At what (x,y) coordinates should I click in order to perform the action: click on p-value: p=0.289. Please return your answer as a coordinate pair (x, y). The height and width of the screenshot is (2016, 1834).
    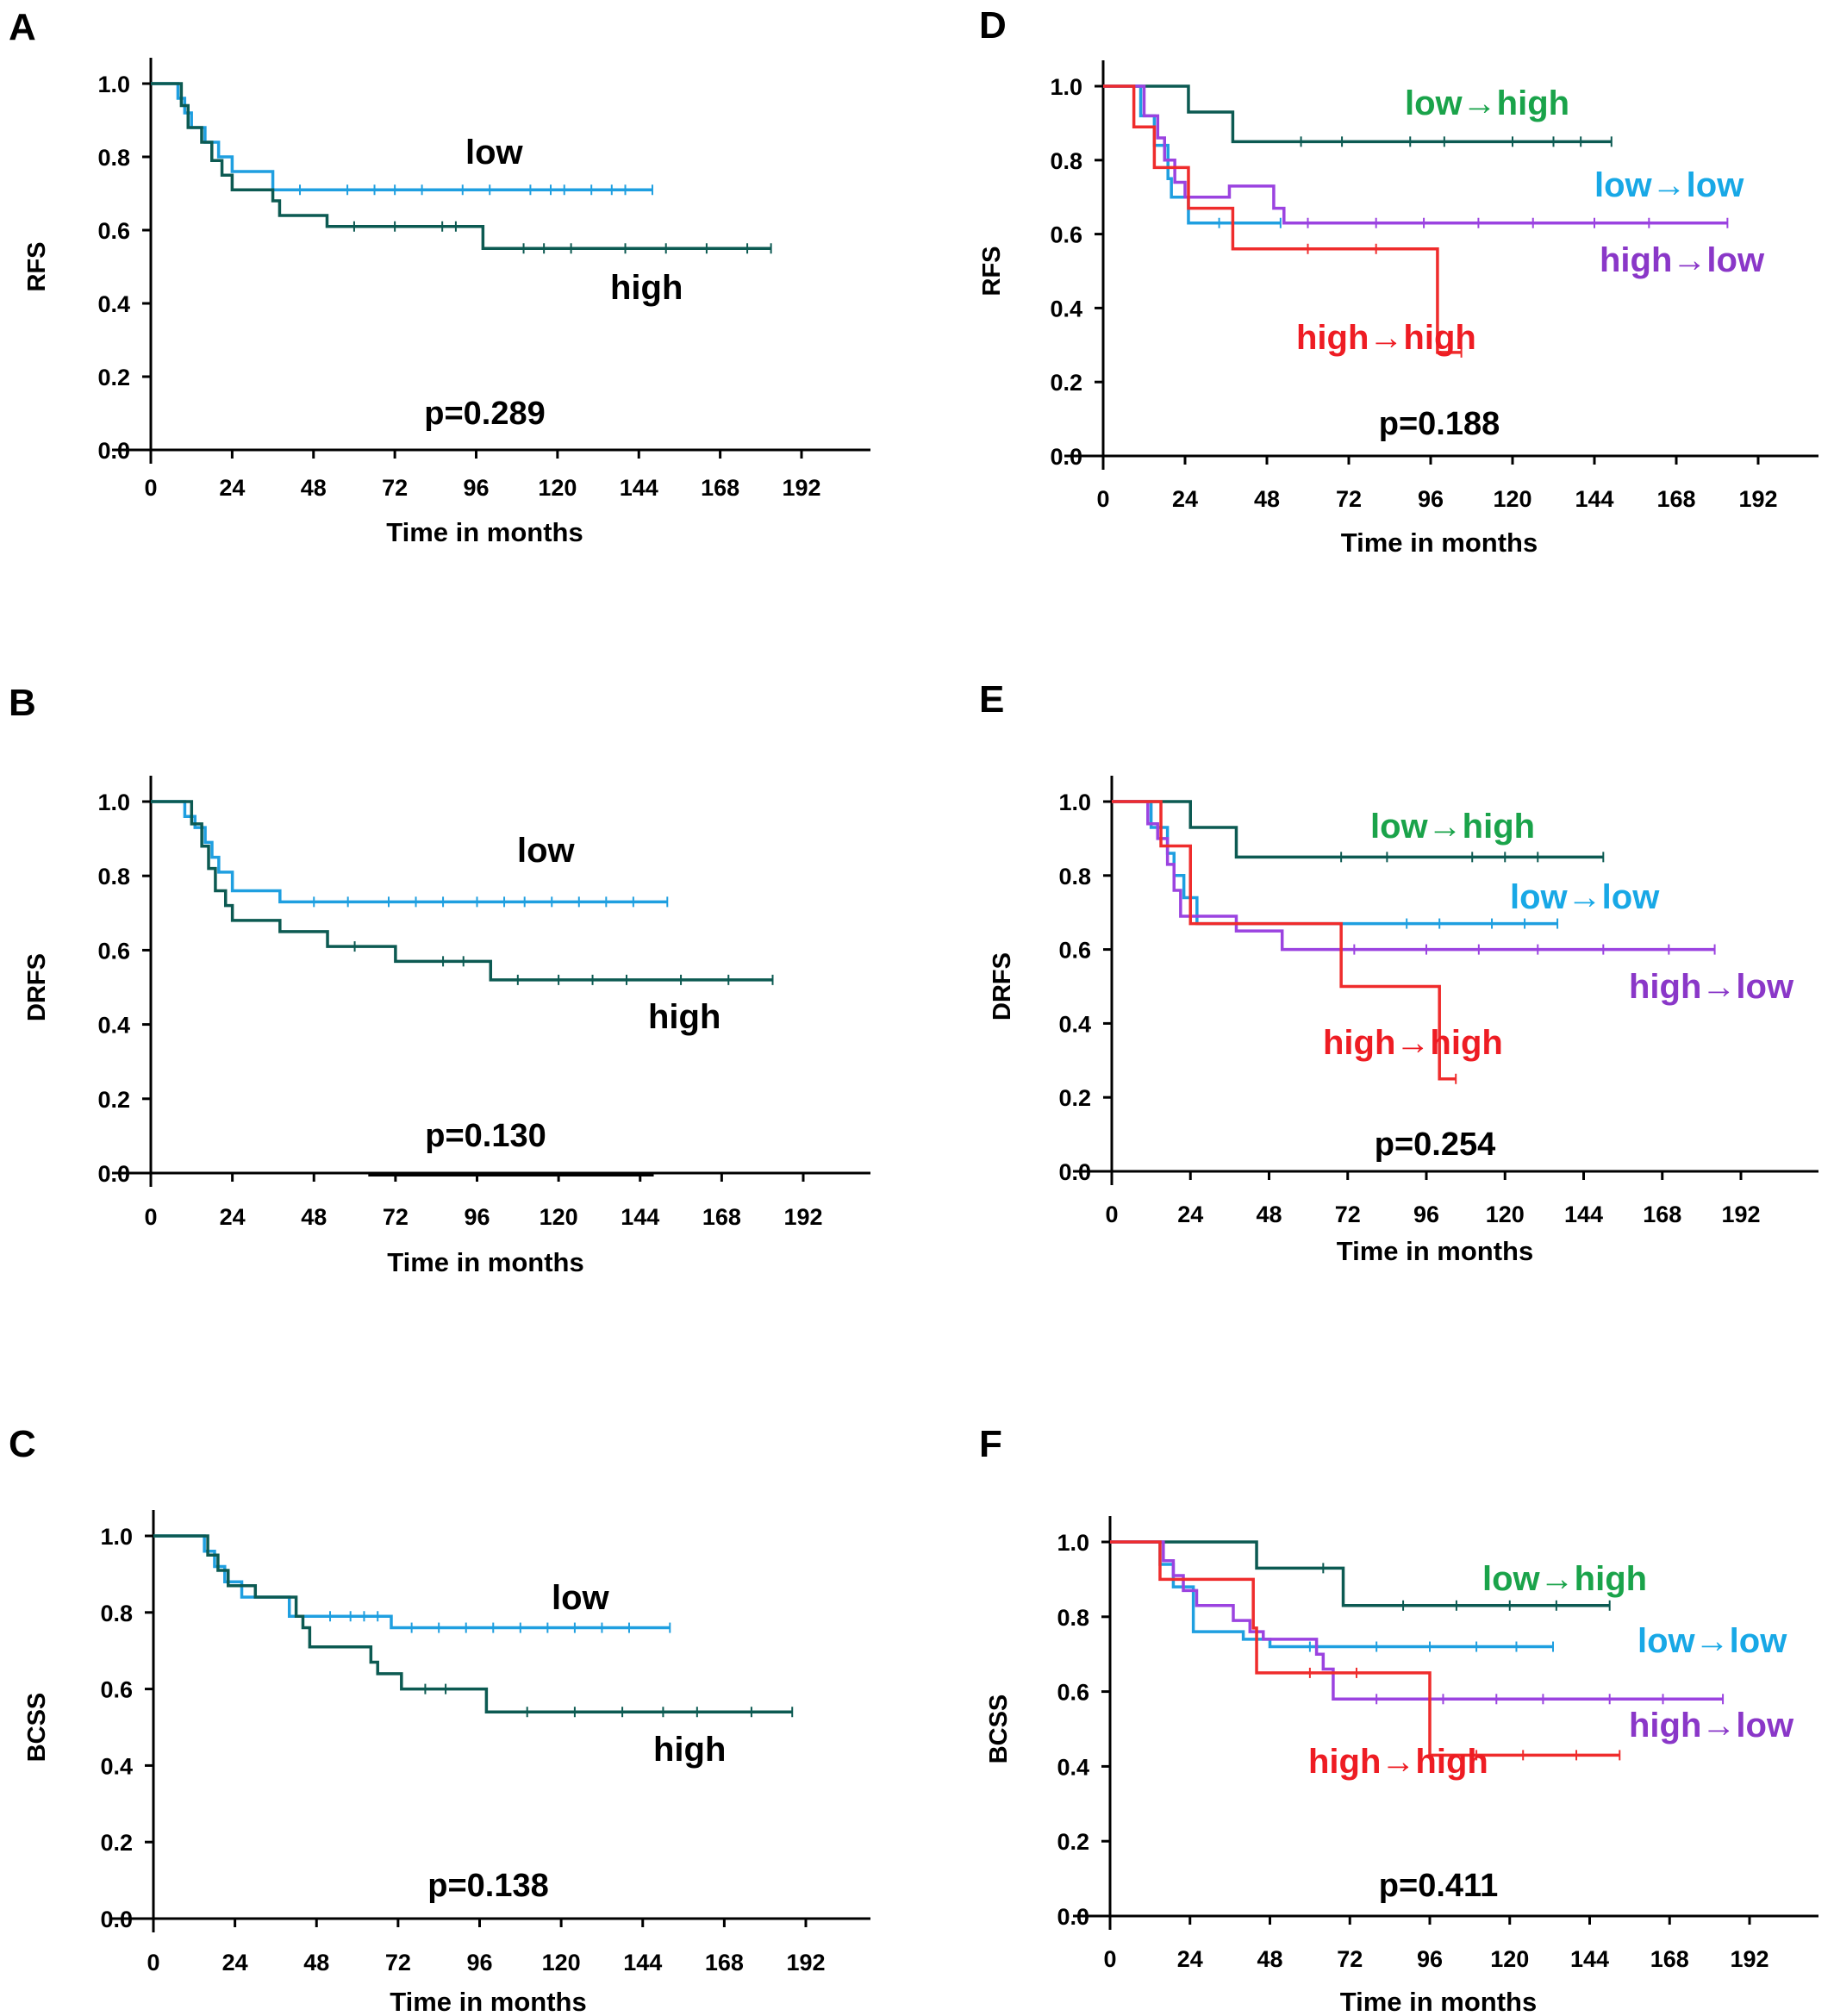
    Looking at the image, I should click on (485, 414).